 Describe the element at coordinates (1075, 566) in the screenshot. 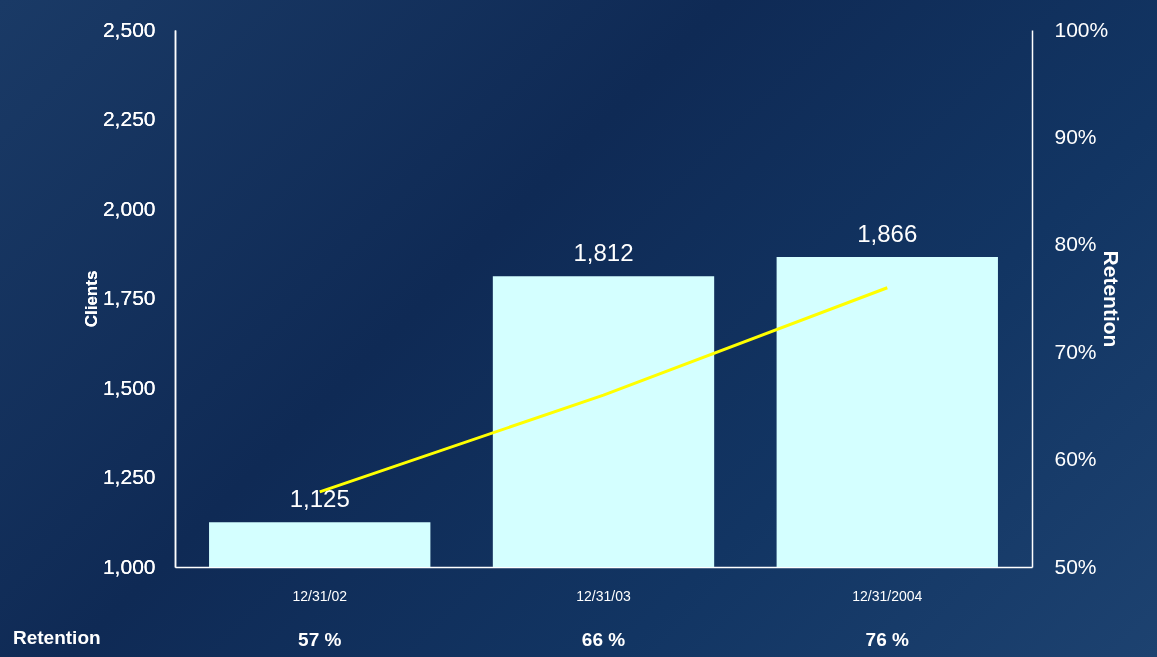

I see `y2-tick-label: 50%` at that location.